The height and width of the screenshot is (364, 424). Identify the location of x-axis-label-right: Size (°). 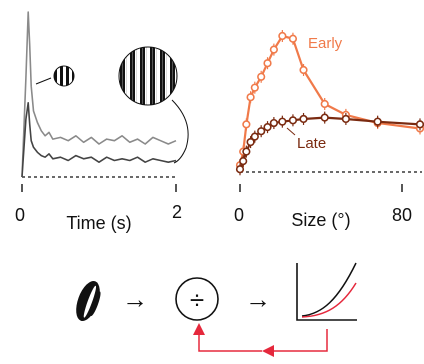
(320, 220).